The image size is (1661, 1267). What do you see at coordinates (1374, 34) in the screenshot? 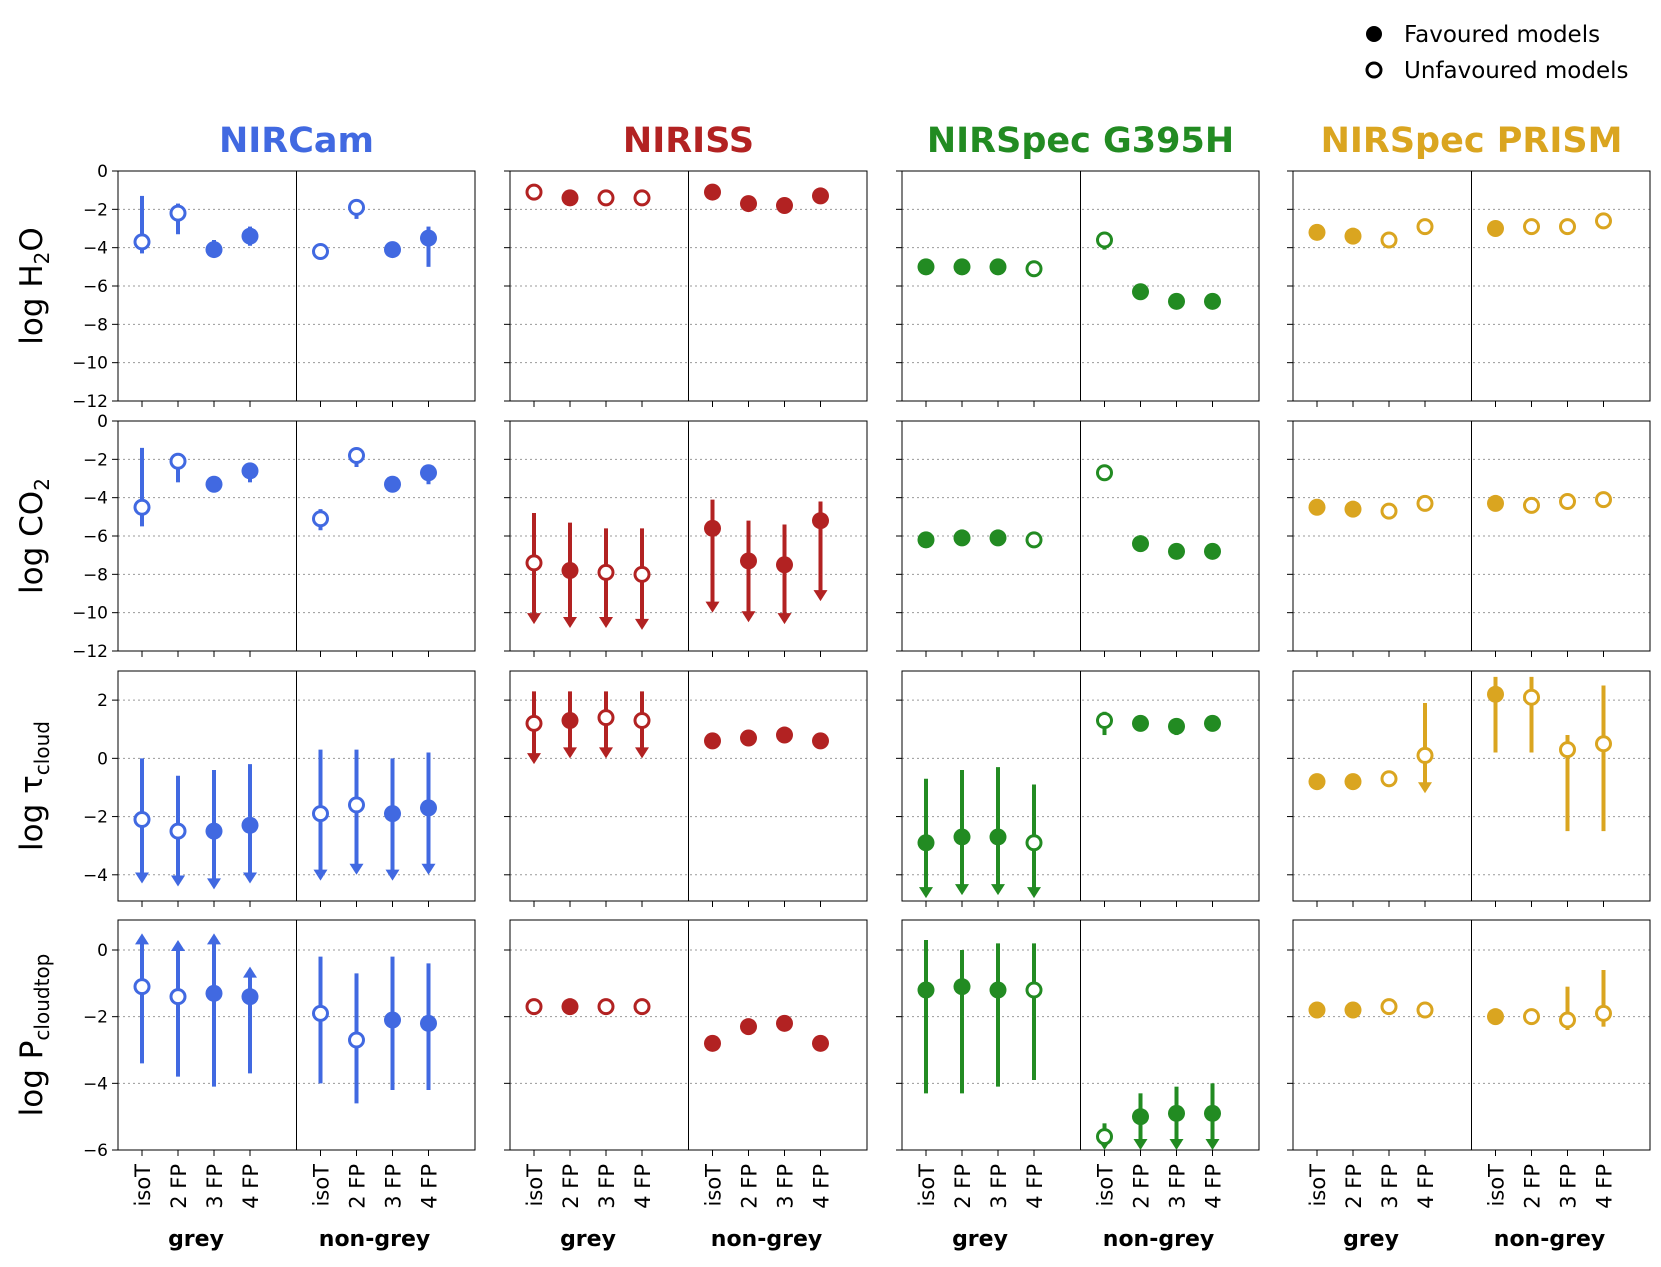
I see `legend-marker-favoured` at bounding box center [1374, 34].